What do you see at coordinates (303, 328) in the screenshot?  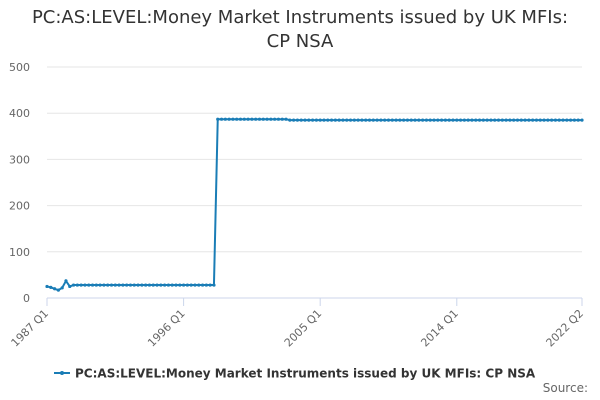 I see `x-tick-label: 2005 Q1` at bounding box center [303, 328].